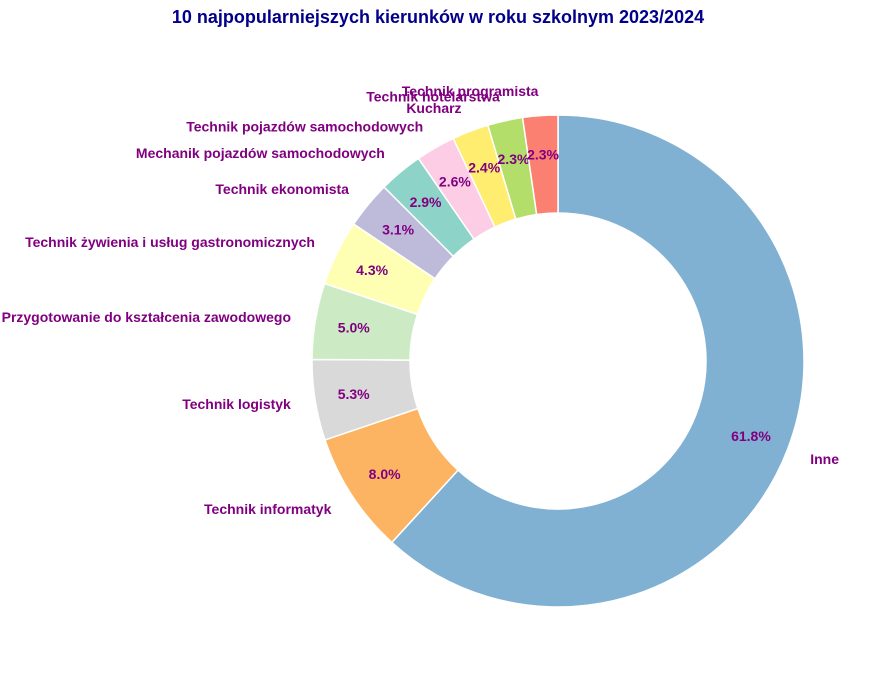  What do you see at coordinates (751, 436) in the screenshot?
I see `percent-label: 61.8%` at bounding box center [751, 436].